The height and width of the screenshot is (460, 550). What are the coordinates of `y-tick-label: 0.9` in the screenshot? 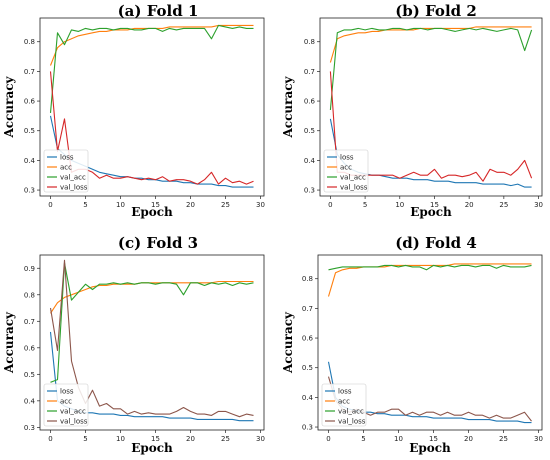 It's located at (29, 269).